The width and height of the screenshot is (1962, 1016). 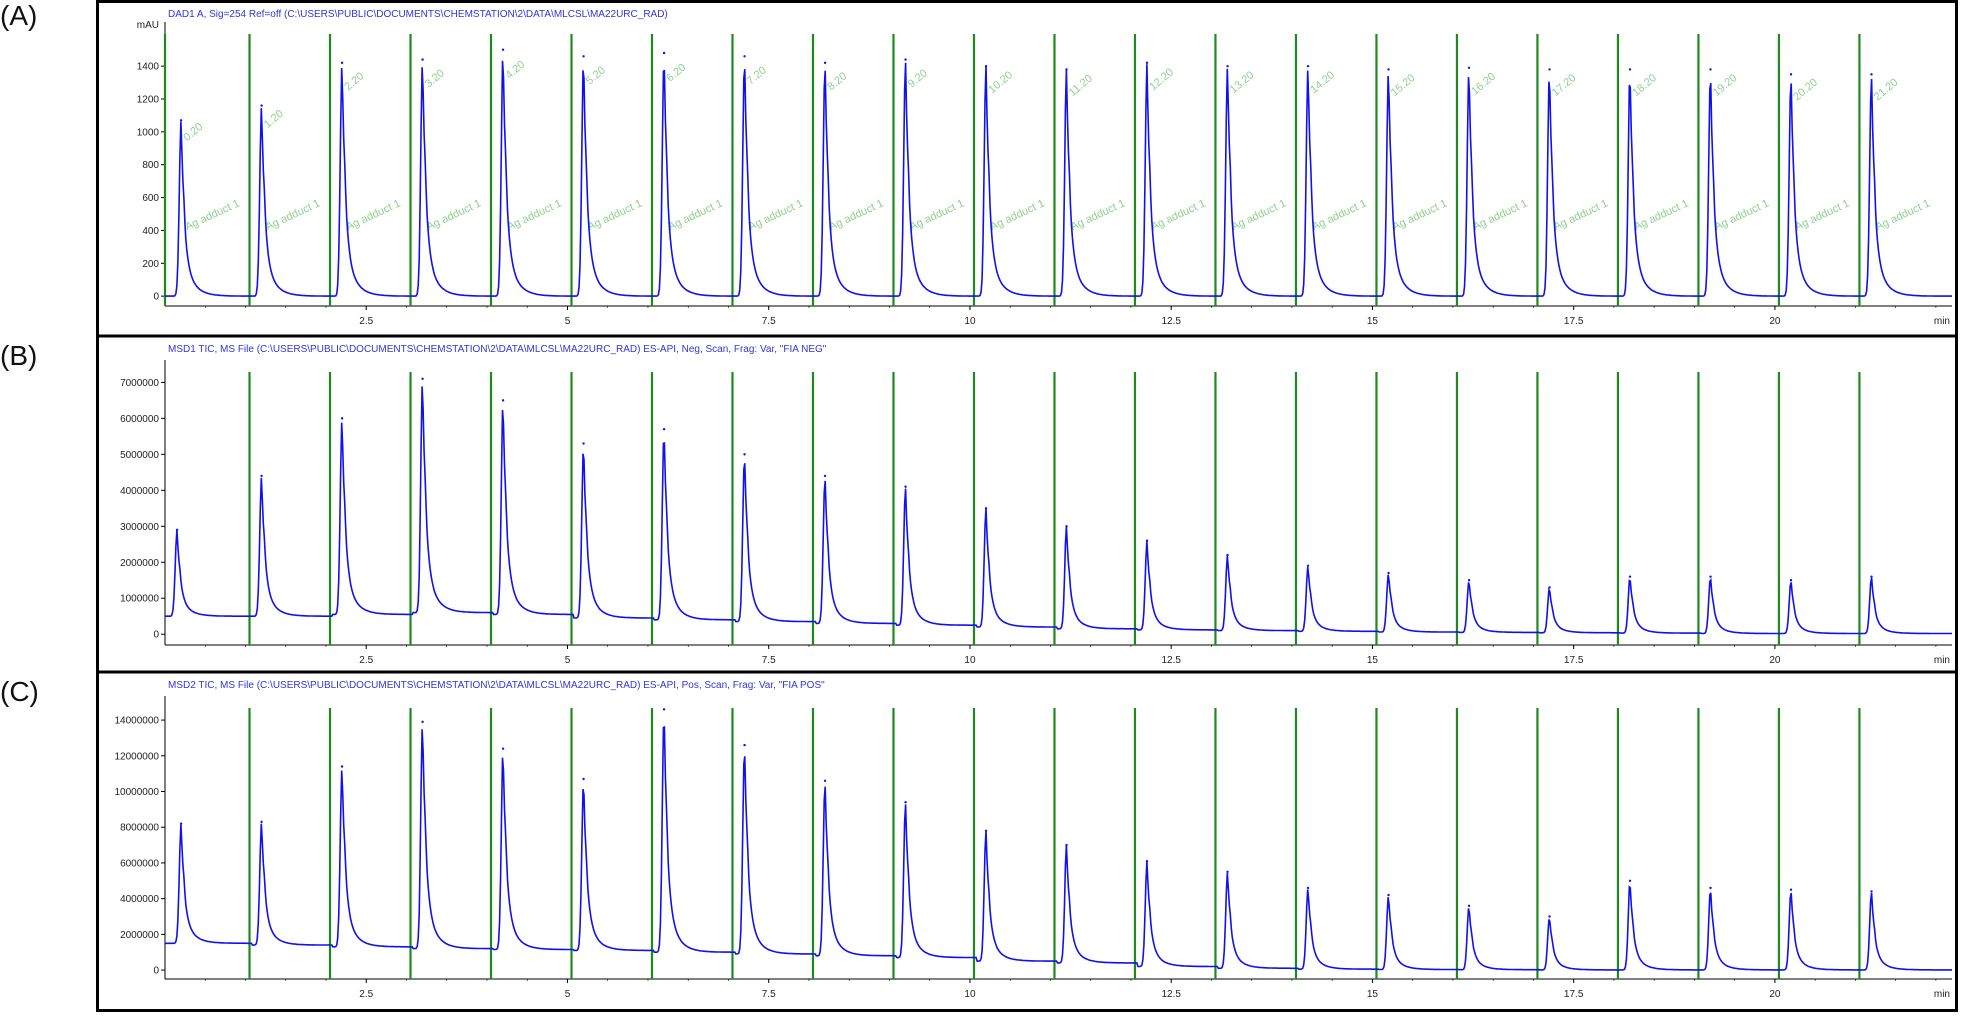 What do you see at coordinates (837, 81) in the screenshot?
I see `peak-annotation-time: 8.20` at bounding box center [837, 81].